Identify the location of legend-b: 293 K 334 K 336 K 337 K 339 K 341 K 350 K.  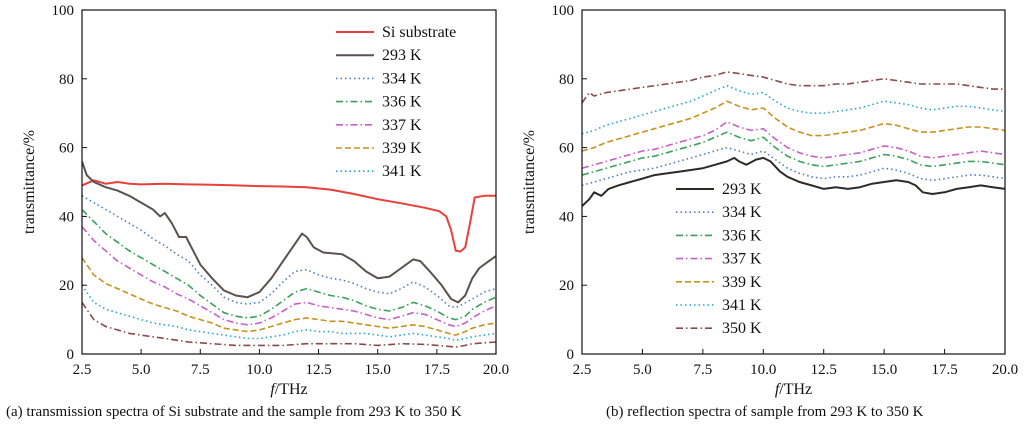
(719, 259).